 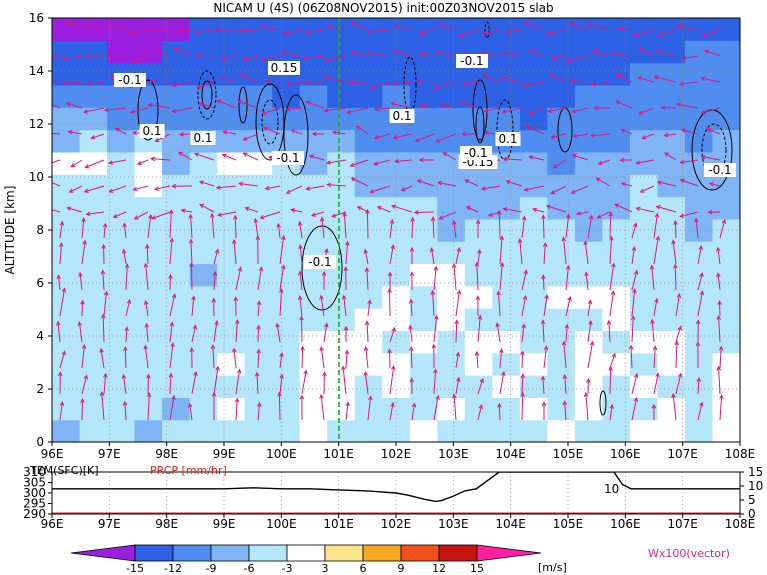 What do you see at coordinates (568, 524) in the screenshot?
I see `x-tick-label: 105E` at bounding box center [568, 524].